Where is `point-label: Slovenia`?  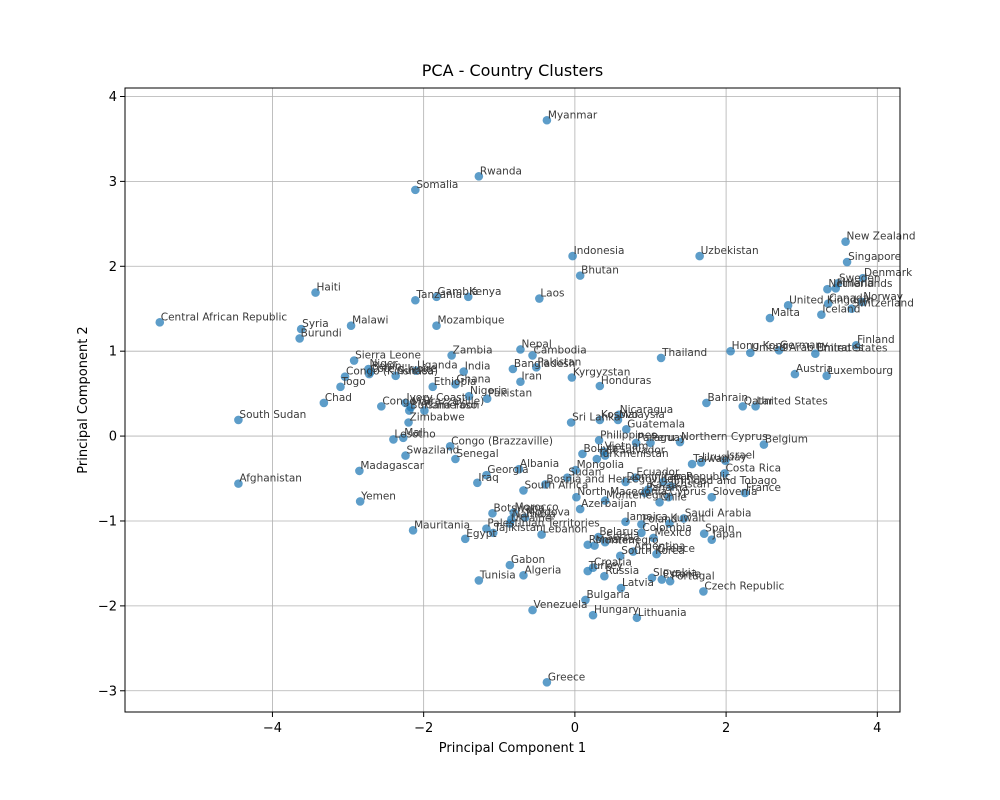 point-label: Slovenia is located at coordinates (735, 492).